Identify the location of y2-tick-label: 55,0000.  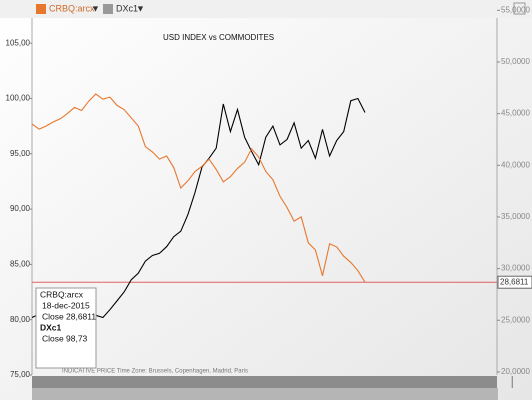
(515, 9).